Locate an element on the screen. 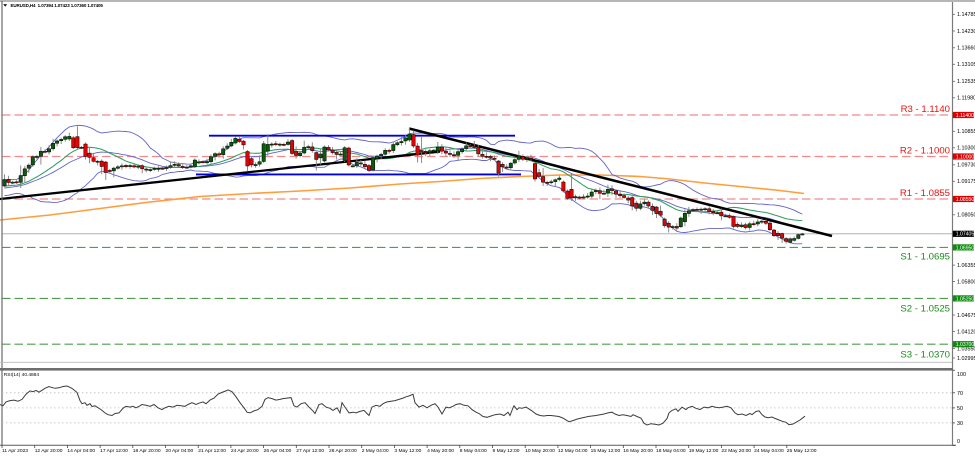 This screenshot has width=975, height=456. svg-text: 24 May 04:00 is located at coordinates (769, 451).